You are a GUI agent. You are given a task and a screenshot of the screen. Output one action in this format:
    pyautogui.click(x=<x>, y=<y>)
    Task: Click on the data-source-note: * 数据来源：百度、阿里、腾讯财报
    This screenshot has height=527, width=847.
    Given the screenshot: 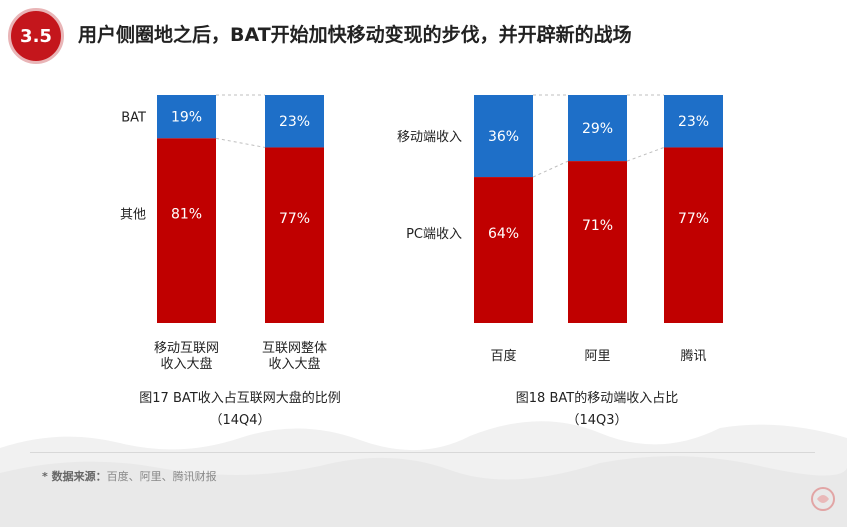 What is the action you would take?
    pyautogui.click(x=129, y=476)
    